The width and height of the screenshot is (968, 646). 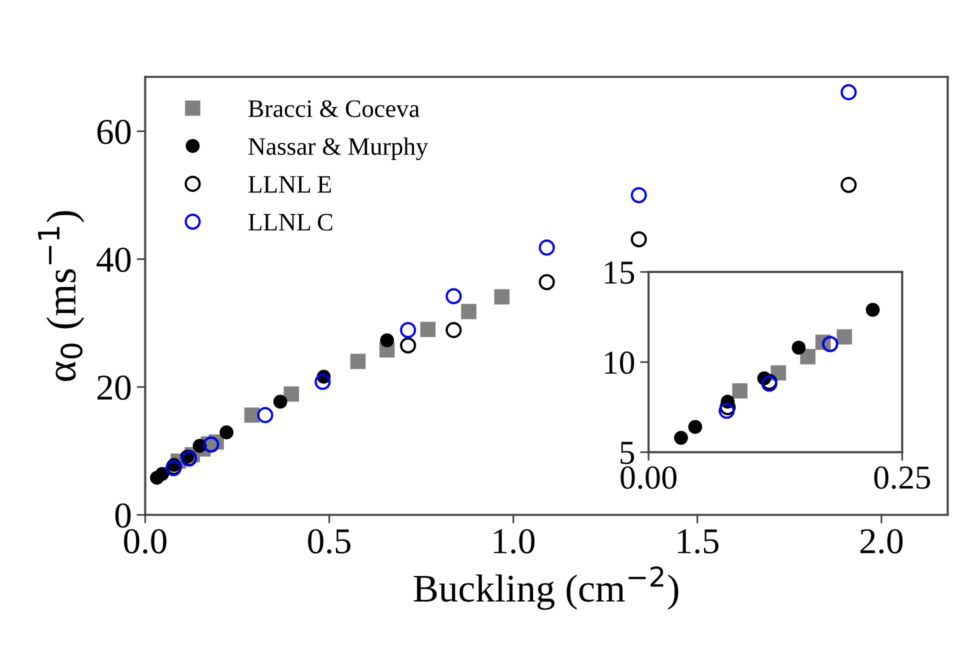 I want to click on x-tick-label: 0.5, so click(x=329, y=541).